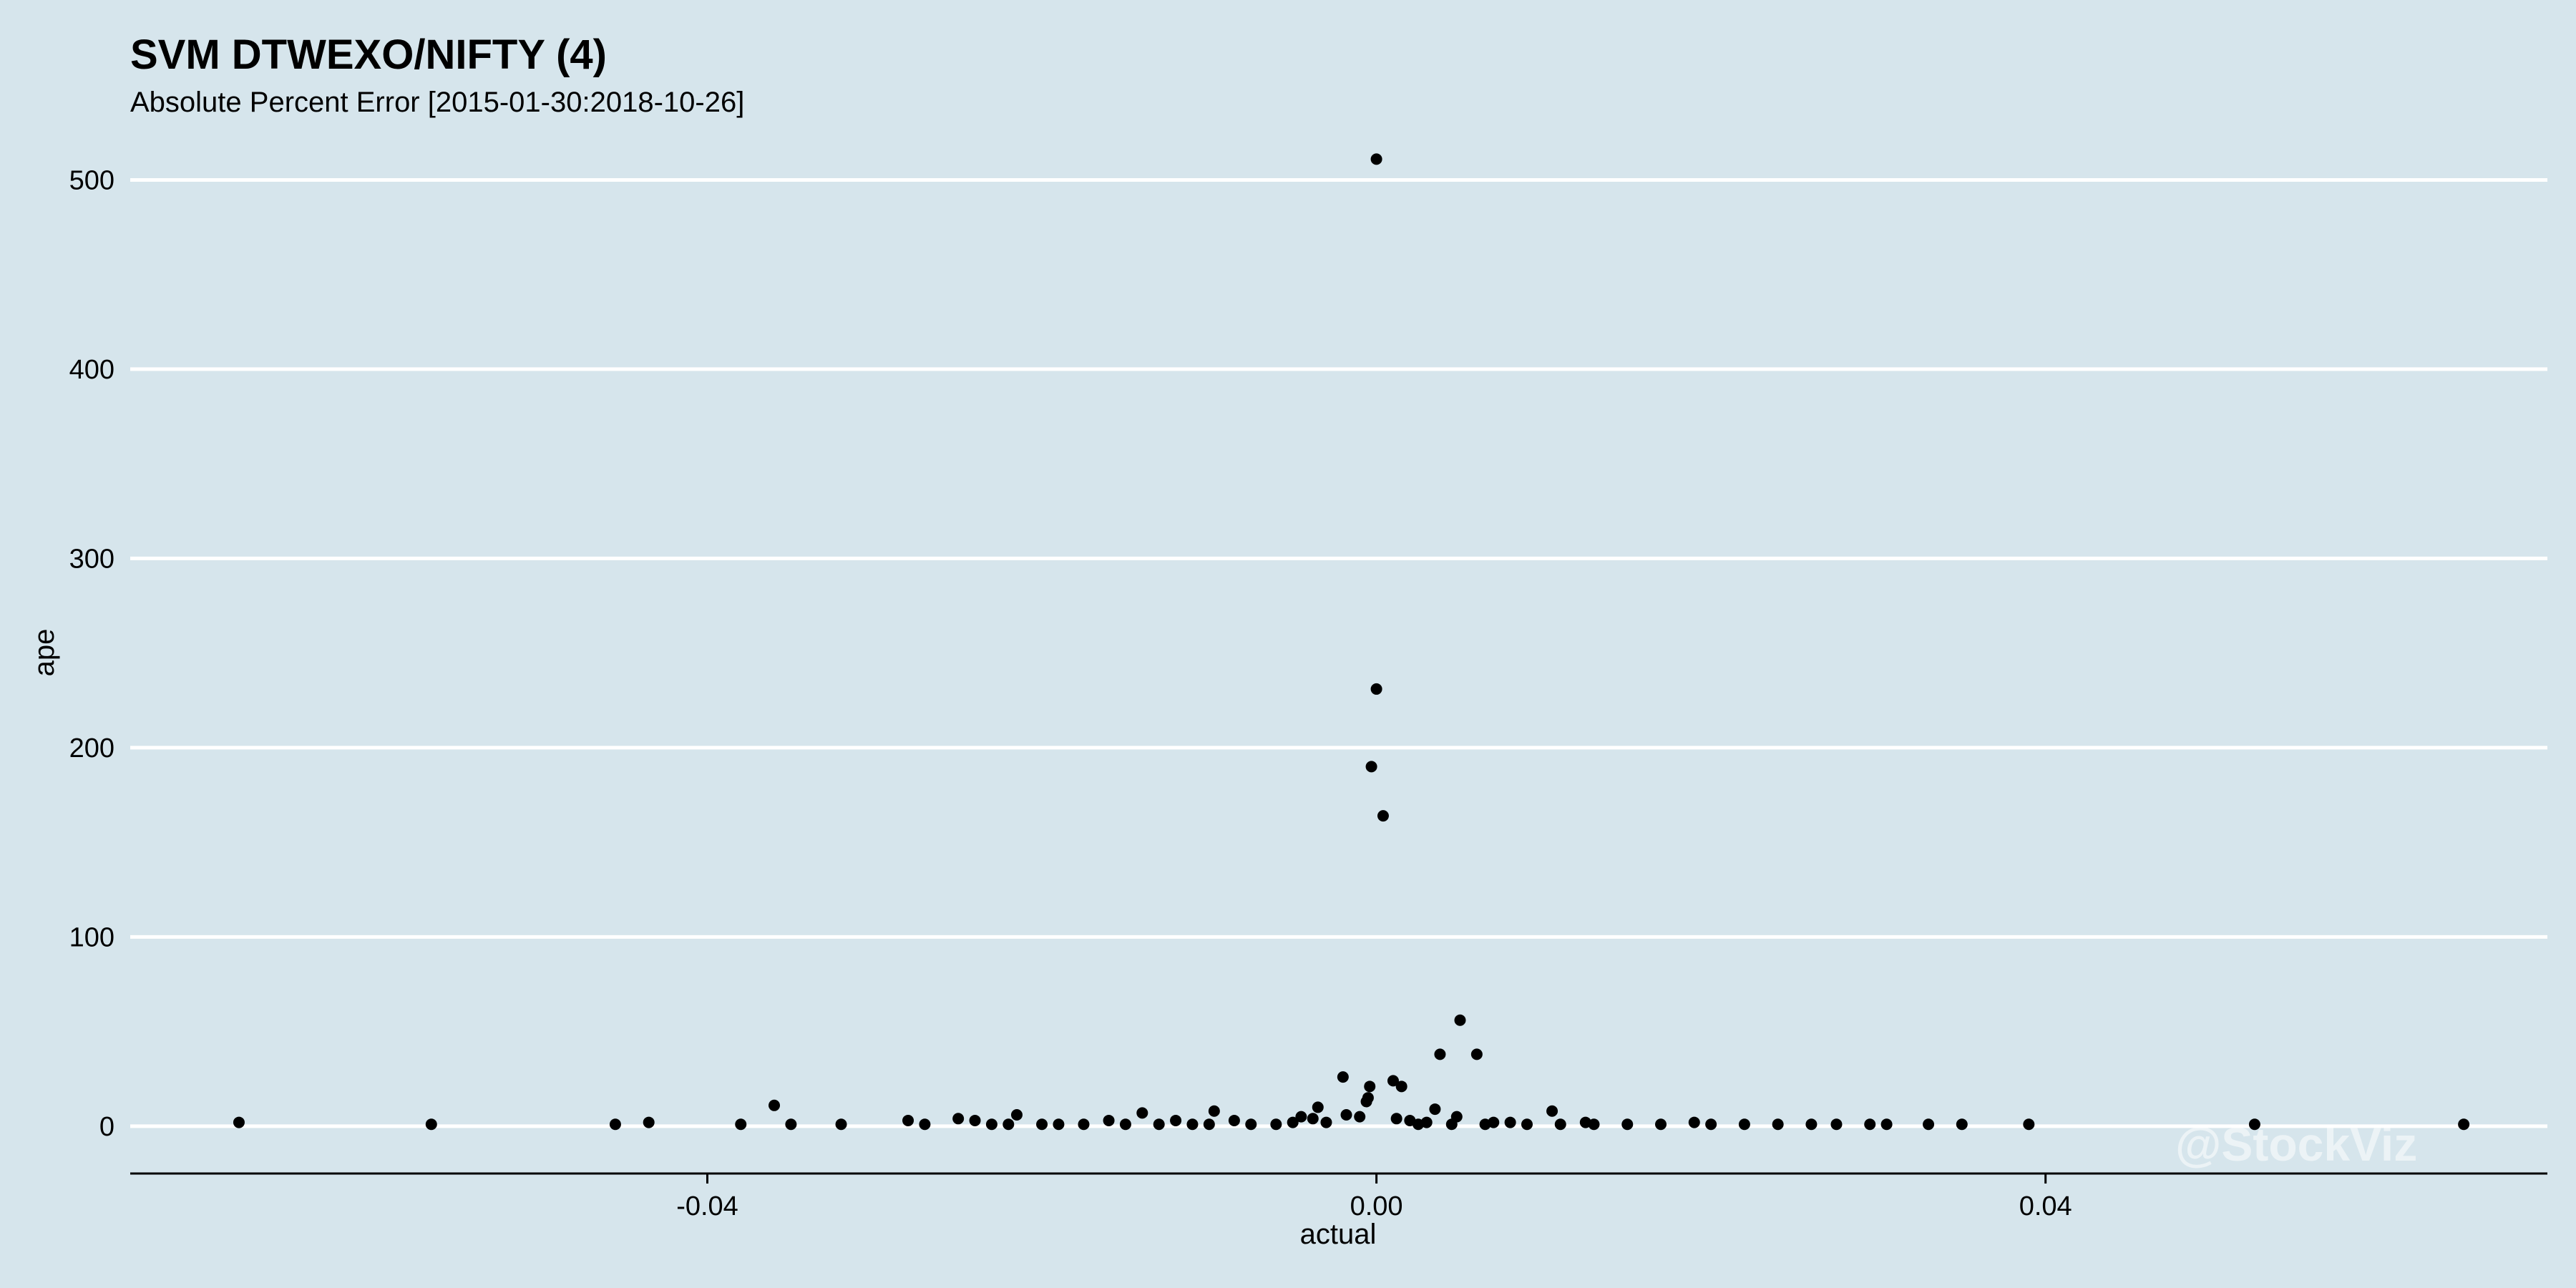 Image resolution: width=2576 pixels, height=1288 pixels. What do you see at coordinates (91, 559) in the screenshot?
I see `y-tick-label: 300` at bounding box center [91, 559].